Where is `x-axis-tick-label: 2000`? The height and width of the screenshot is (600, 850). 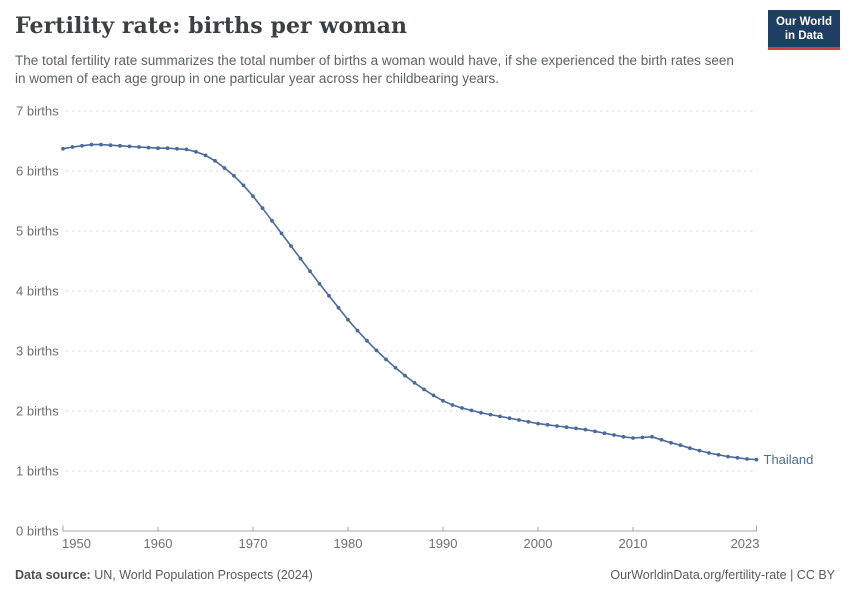 x-axis-tick-label: 2000 is located at coordinates (538, 543).